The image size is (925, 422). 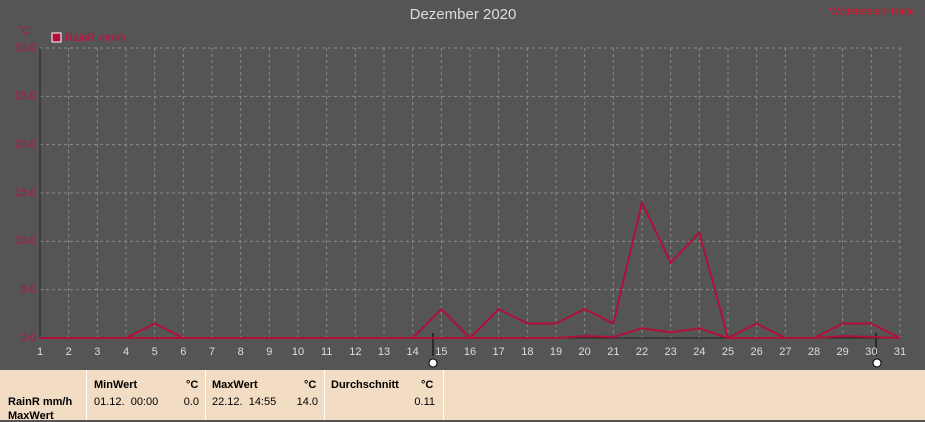 I want to click on x-tick-label: 12, so click(x=355, y=352).